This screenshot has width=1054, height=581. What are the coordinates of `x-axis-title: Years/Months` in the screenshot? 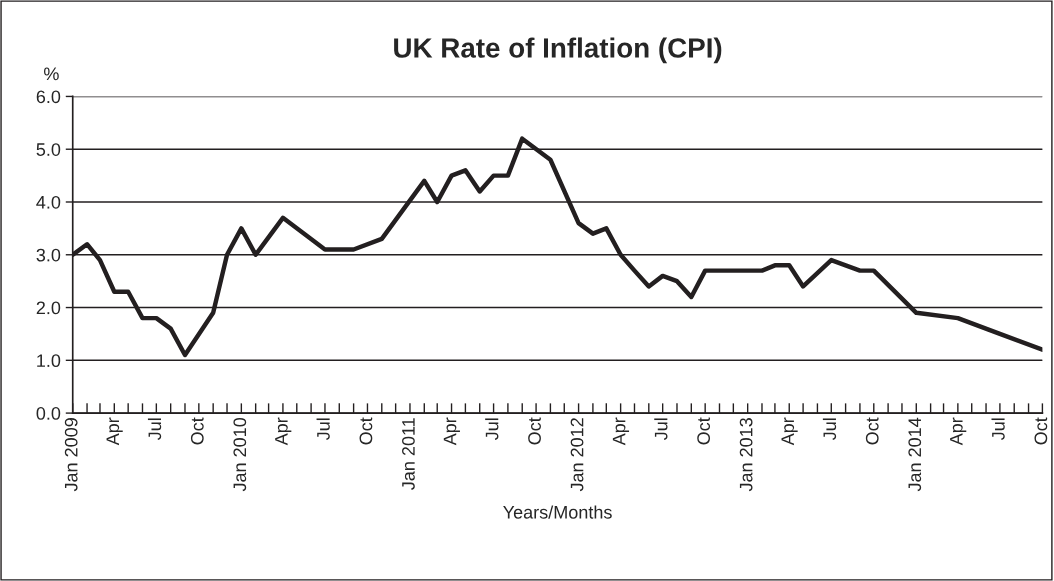 It's located at (557, 512).